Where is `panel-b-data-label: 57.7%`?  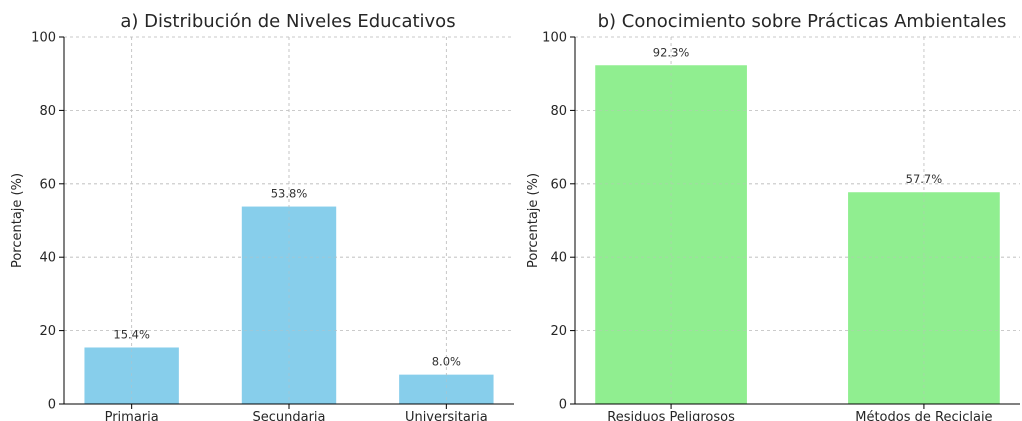
panel-b-data-label: 57.7% is located at coordinates (924, 179).